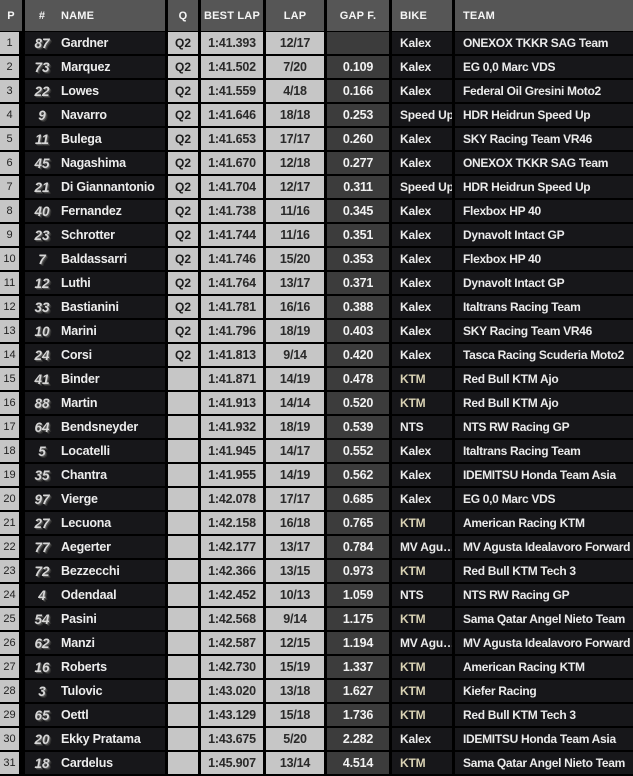 This screenshot has width=633, height=776. What do you see at coordinates (295, 15) in the screenshot?
I see `header-lap: LAP` at bounding box center [295, 15].